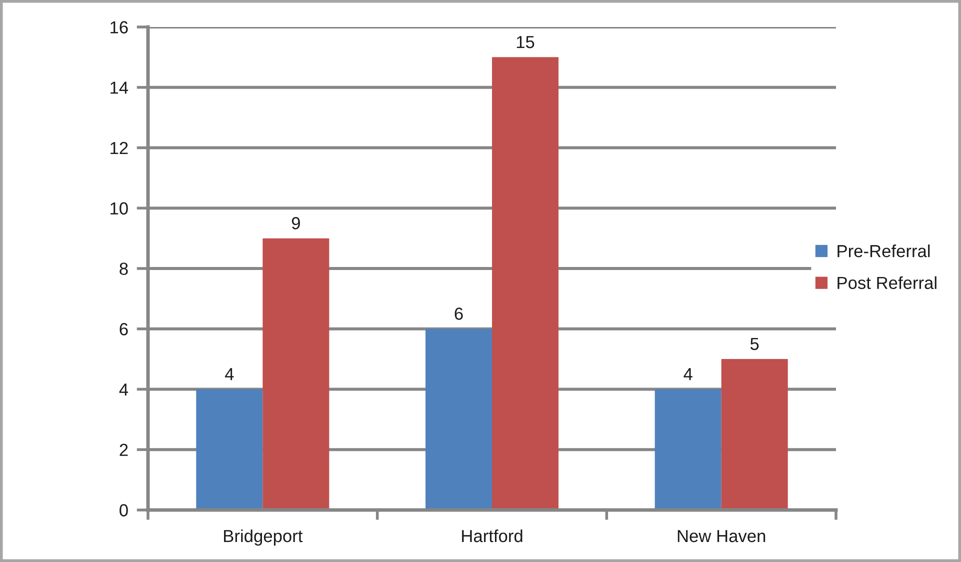 The height and width of the screenshot is (562, 961). Describe the element at coordinates (119, 27) in the screenshot. I see `y-tick-label: 16` at that location.